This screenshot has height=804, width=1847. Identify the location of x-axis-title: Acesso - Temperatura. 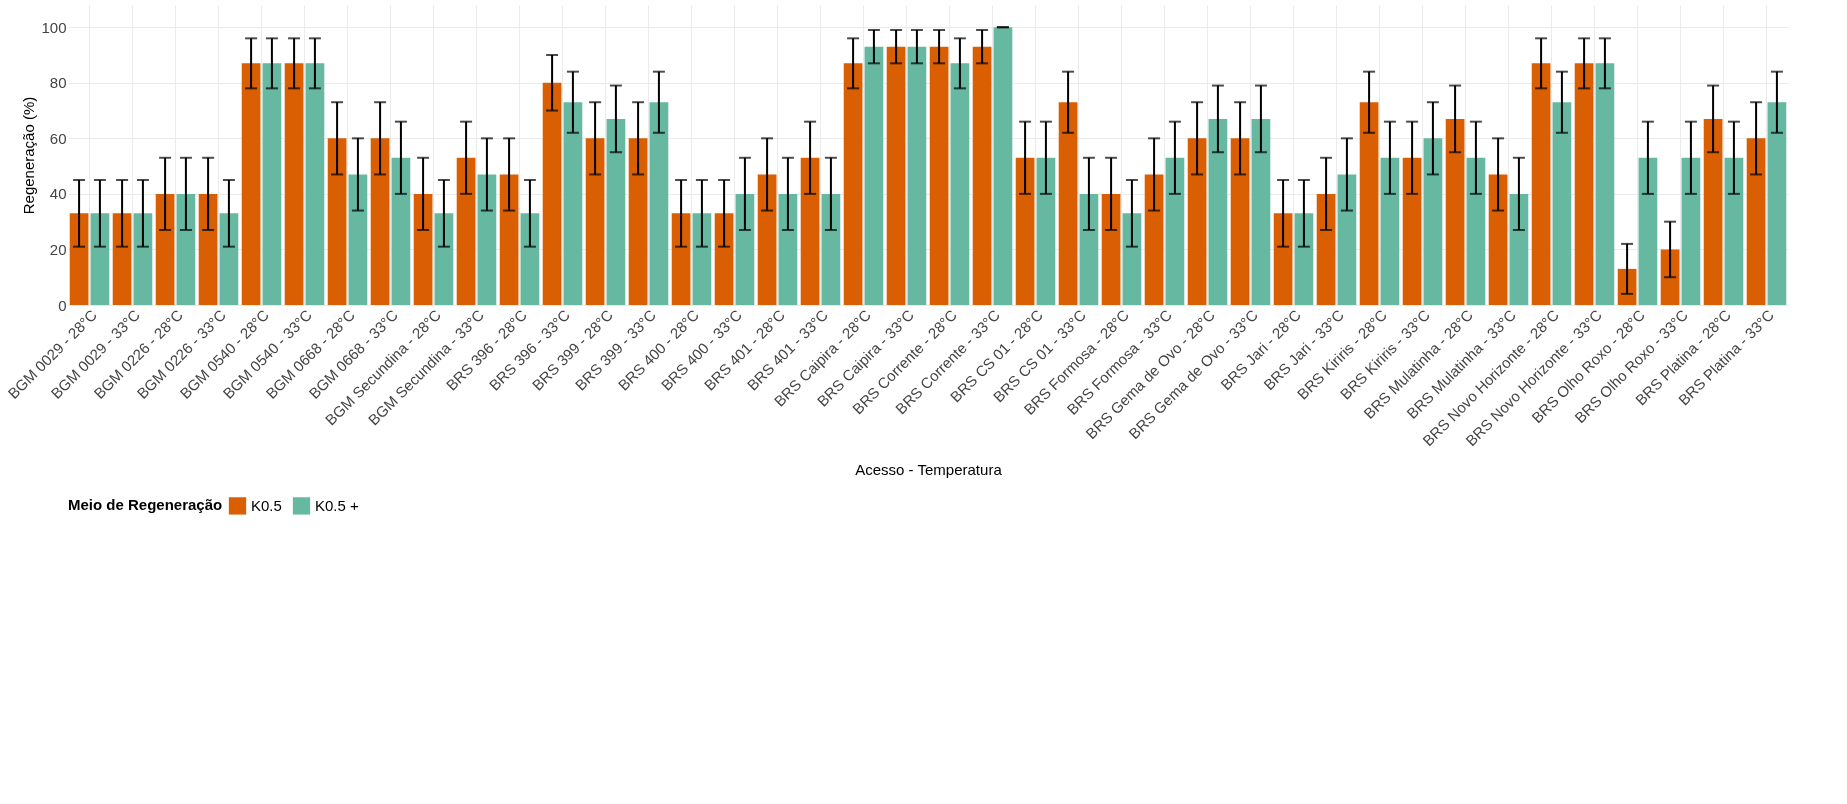
(929, 470).